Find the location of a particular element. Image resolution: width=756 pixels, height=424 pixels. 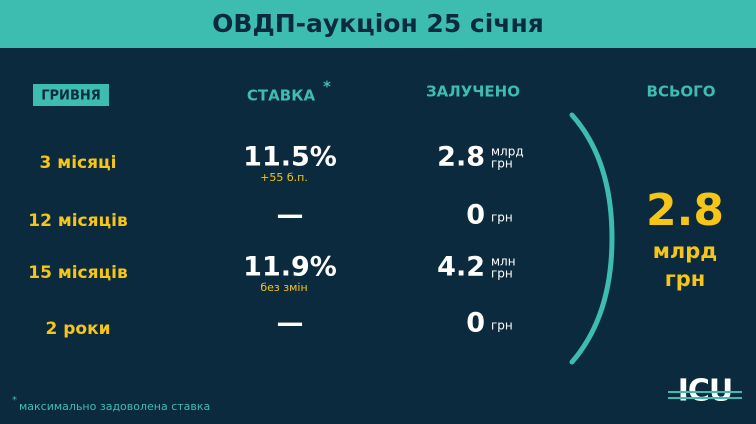

rate-note: +55 б.п. is located at coordinates (284, 177).